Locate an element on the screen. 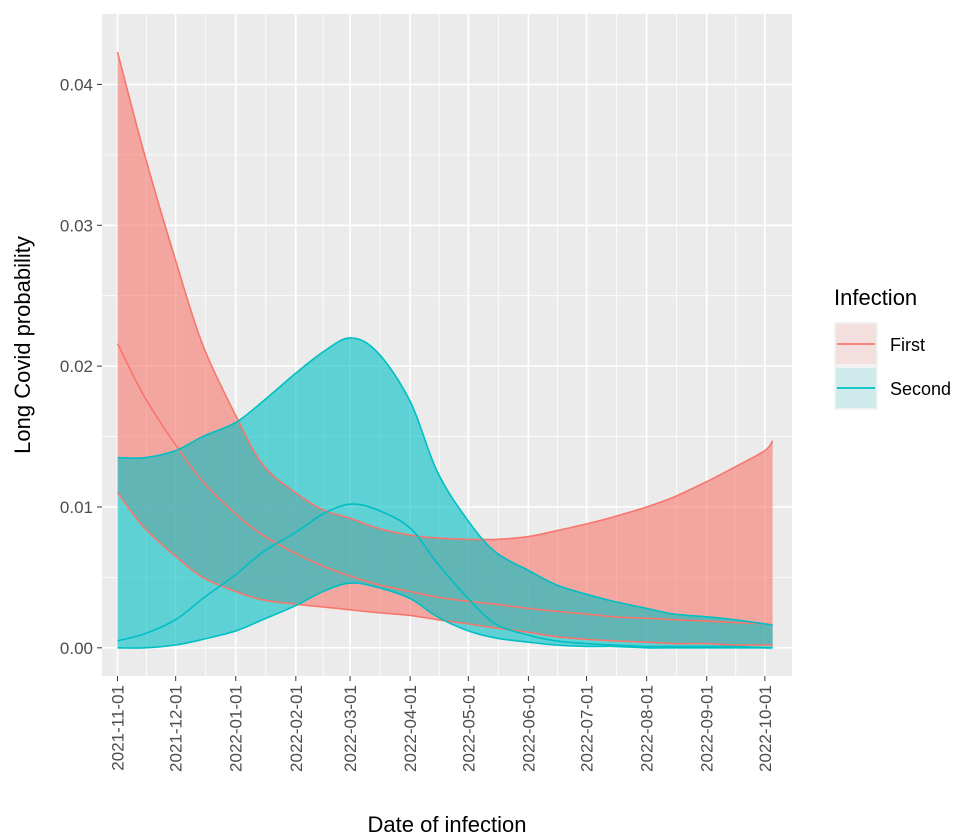 The height and width of the screenshot is (837, 970). y-tick-label: 0.00 is located at coordinates (76, 648).